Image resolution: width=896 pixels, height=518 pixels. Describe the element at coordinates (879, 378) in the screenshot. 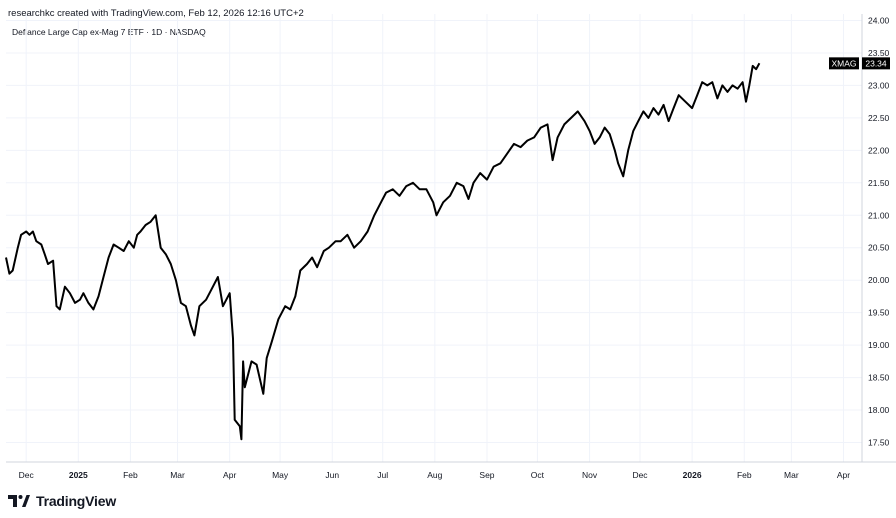

I see `y-tick-label: 18.50` at that location.